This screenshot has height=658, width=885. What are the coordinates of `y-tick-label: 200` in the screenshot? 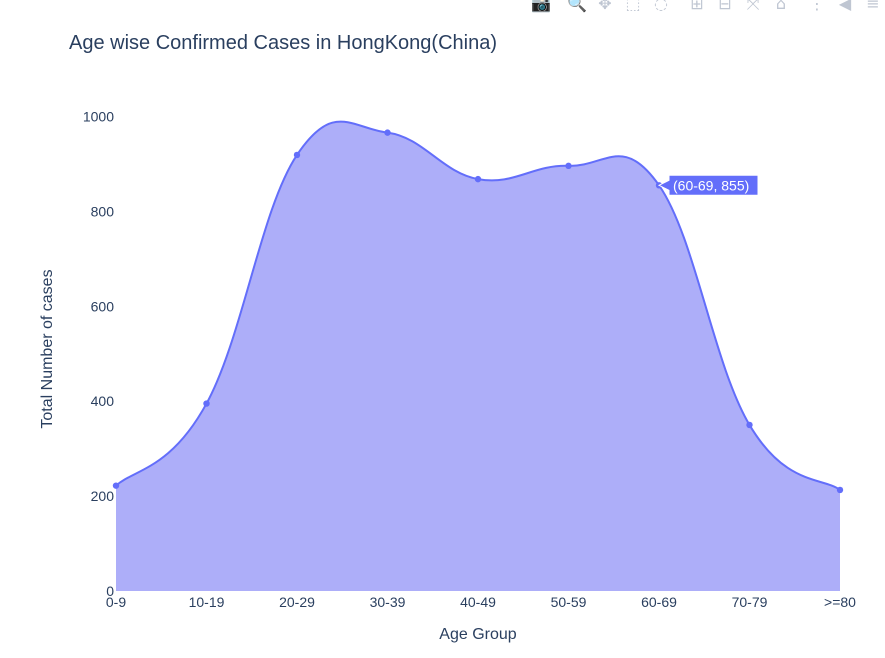 It's located at (103, 496).